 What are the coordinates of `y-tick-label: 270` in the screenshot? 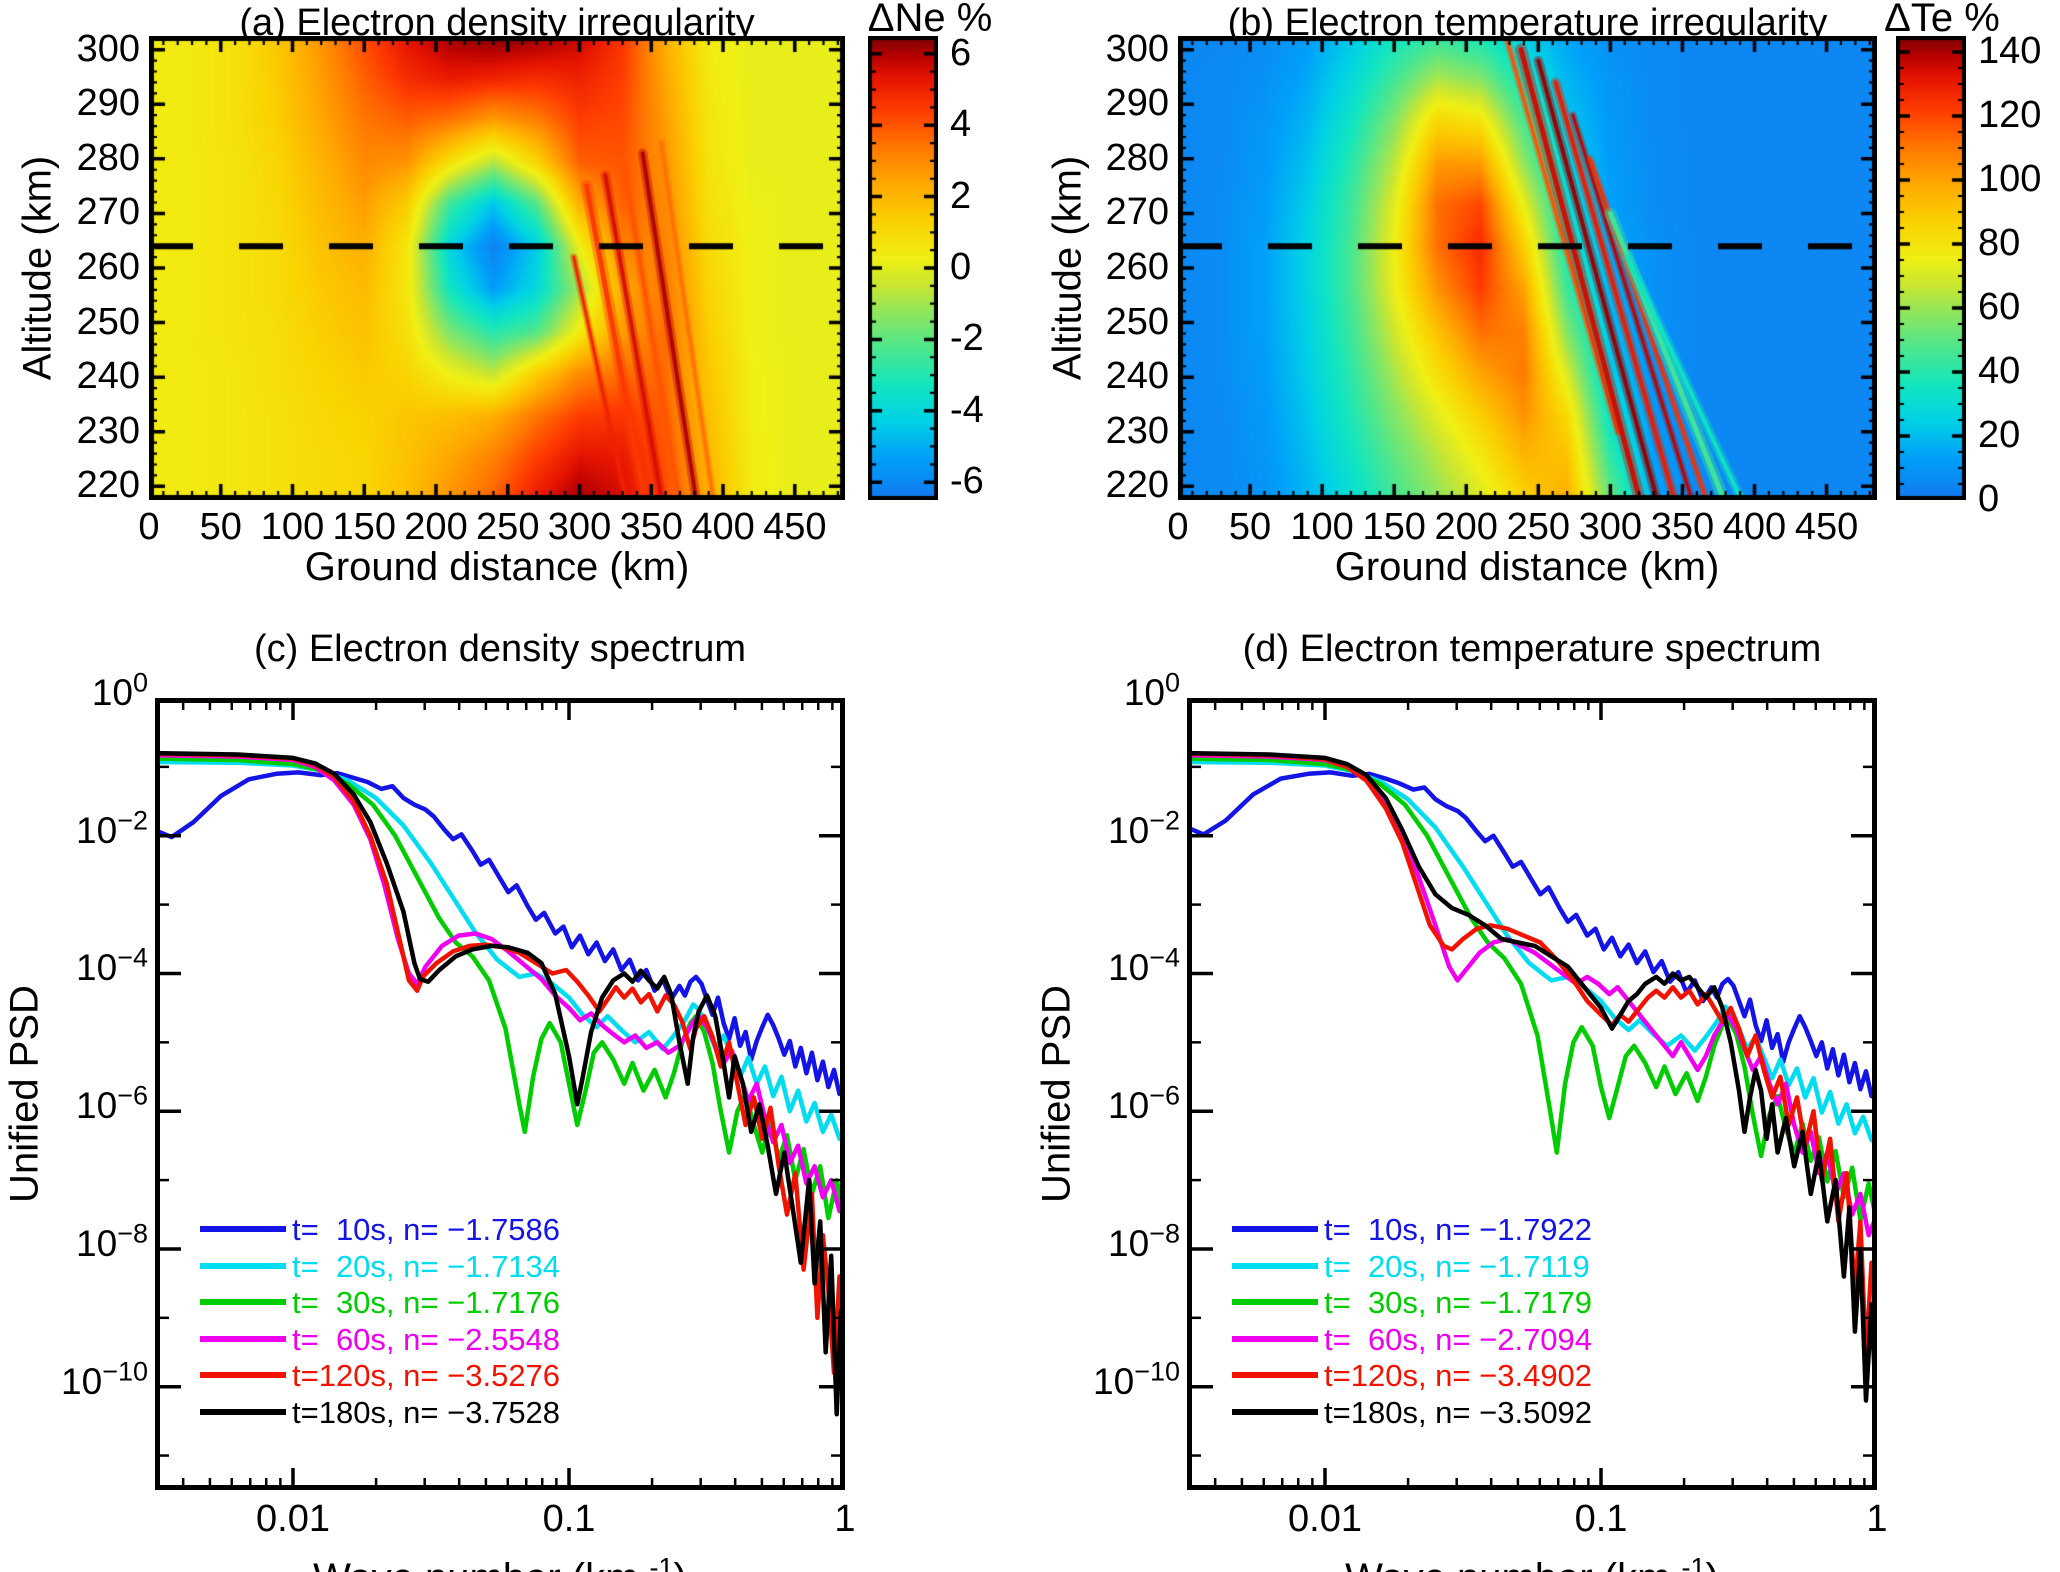 It's located at (108, 212).